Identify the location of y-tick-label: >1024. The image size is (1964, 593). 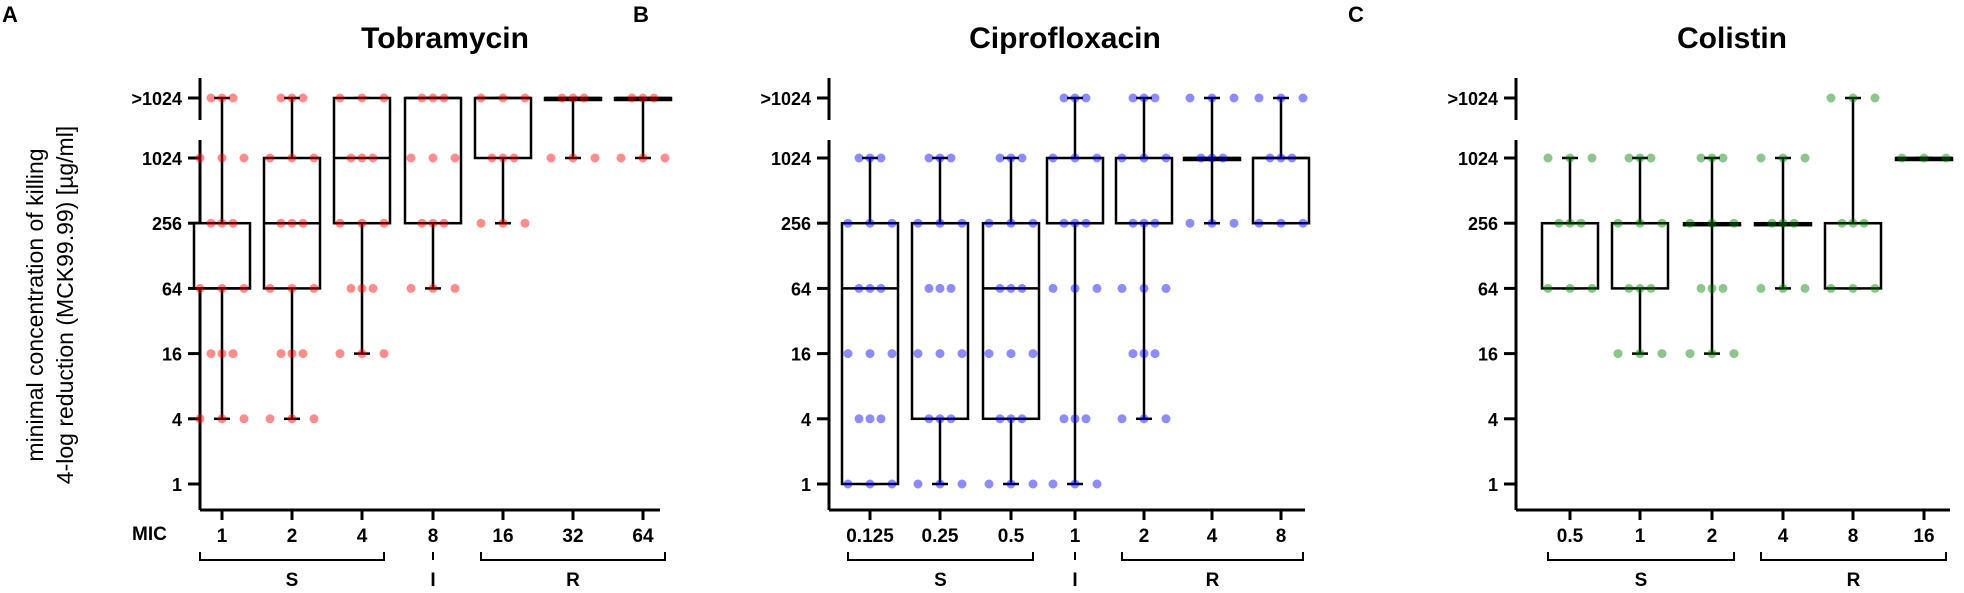
(785, 99).